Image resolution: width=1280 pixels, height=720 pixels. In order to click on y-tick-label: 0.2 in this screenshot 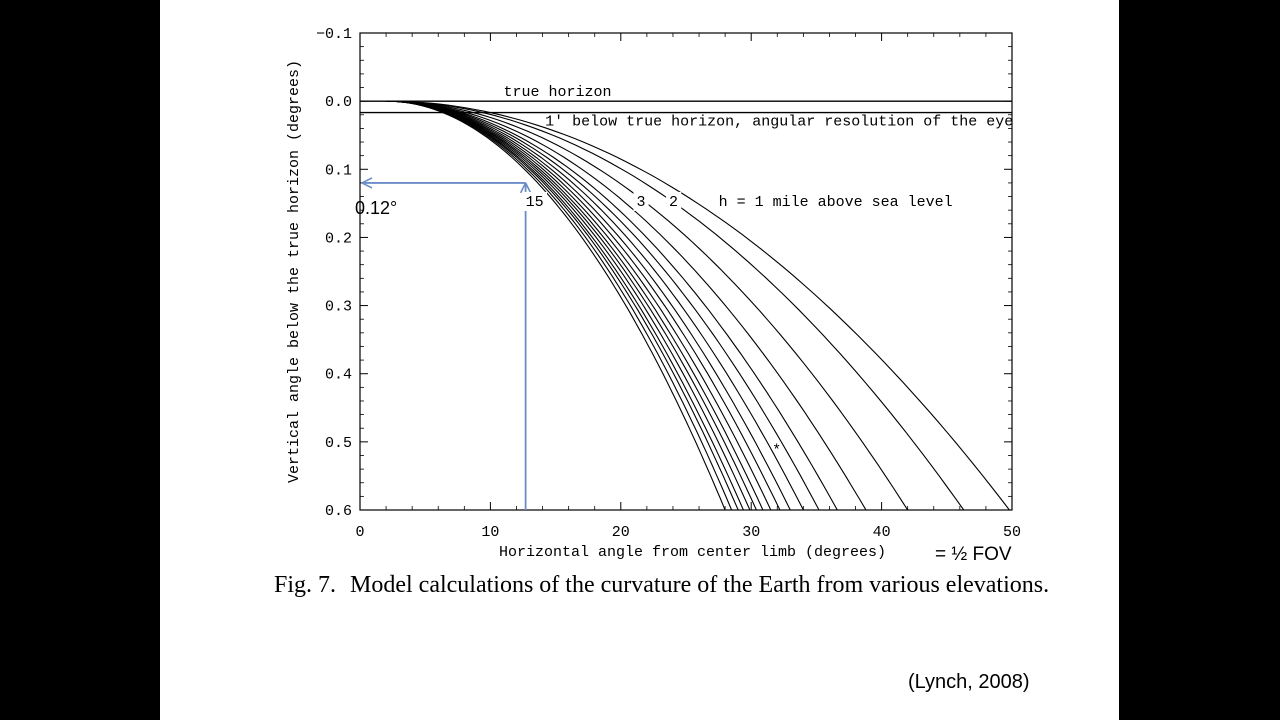, I will do `click(338, 238)`.